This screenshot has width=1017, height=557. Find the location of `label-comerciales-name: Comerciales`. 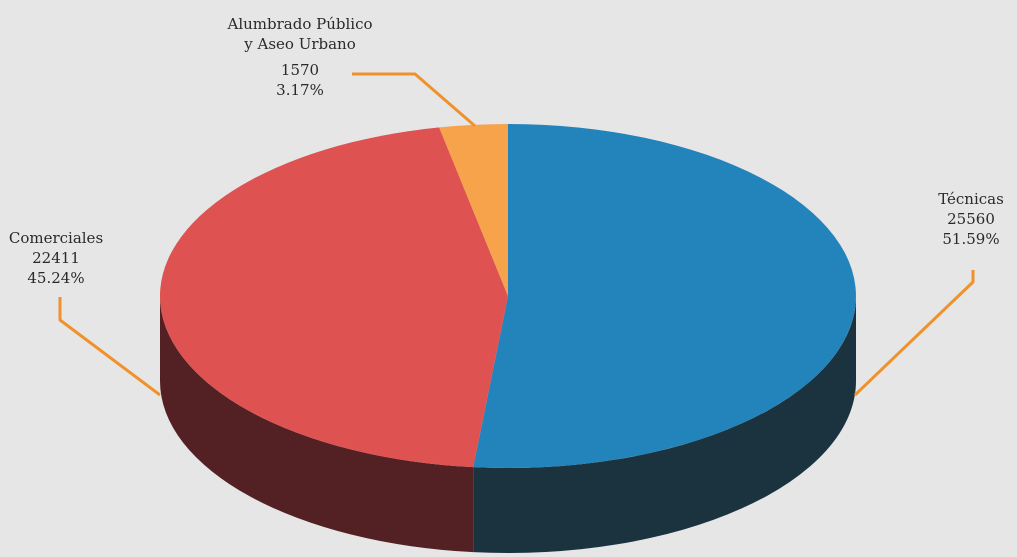

label-comerciales-name: Comerciales is located at coordinates (56, 238).